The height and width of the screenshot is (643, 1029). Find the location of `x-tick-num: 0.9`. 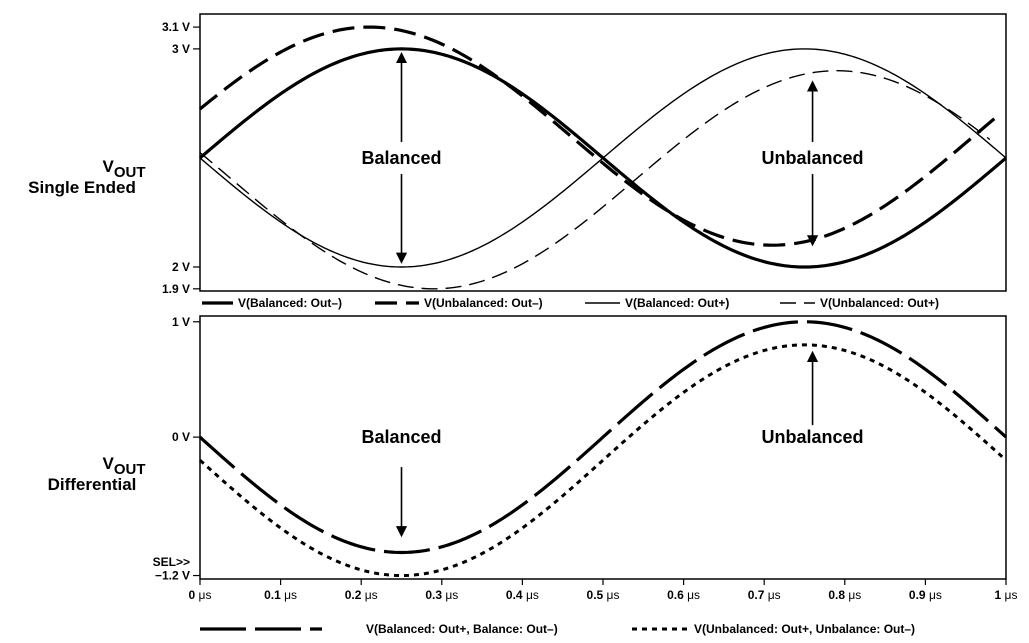

x-tick-num: 0.9 is located at coordinates (919, 595).